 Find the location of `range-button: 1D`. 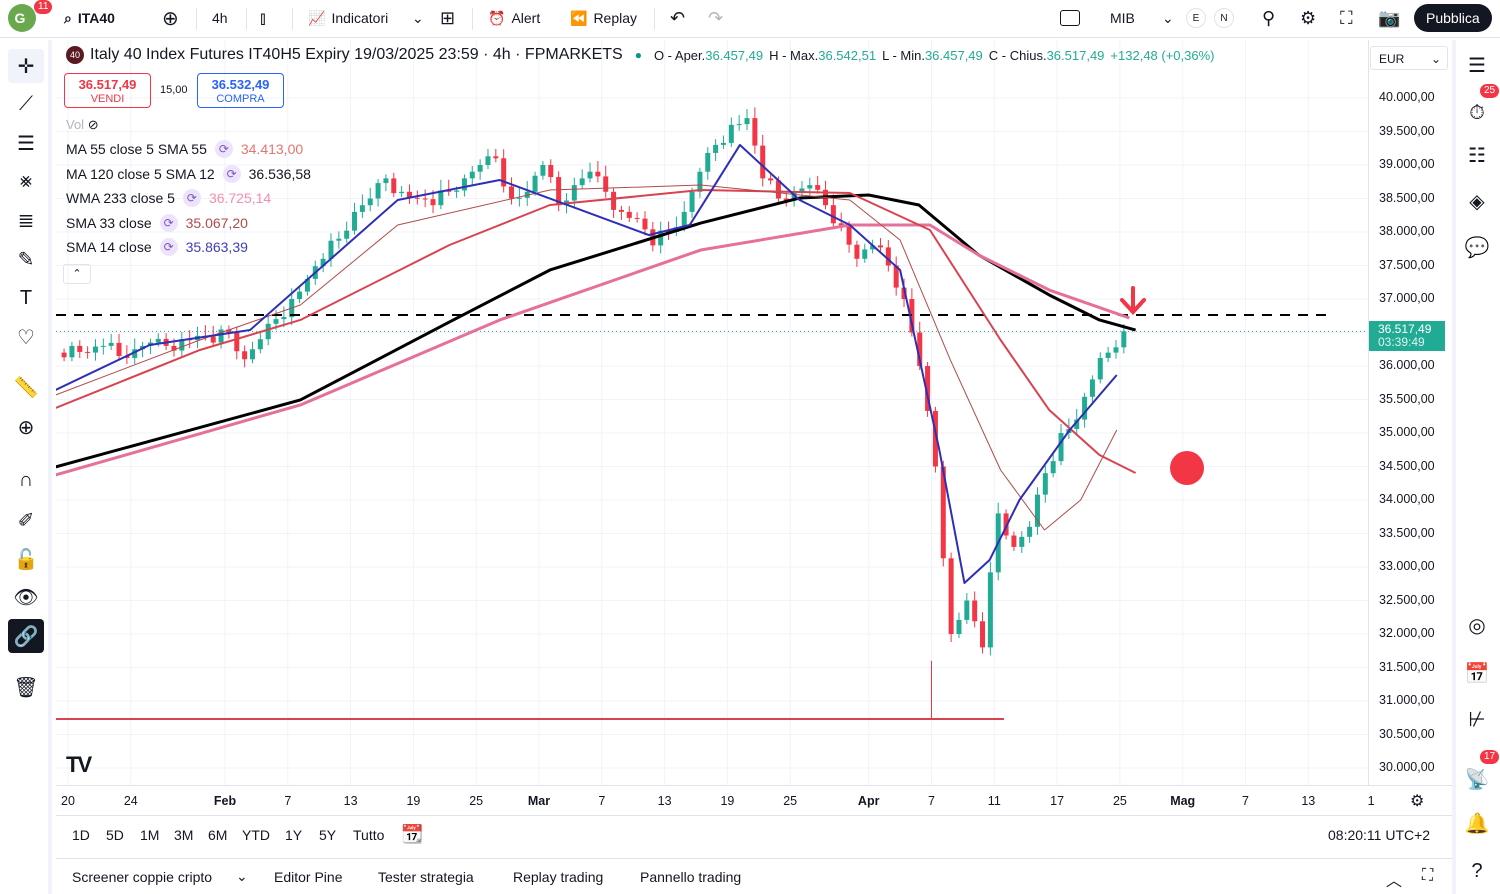

range-button: 1D is located at coordinates (81, 835).